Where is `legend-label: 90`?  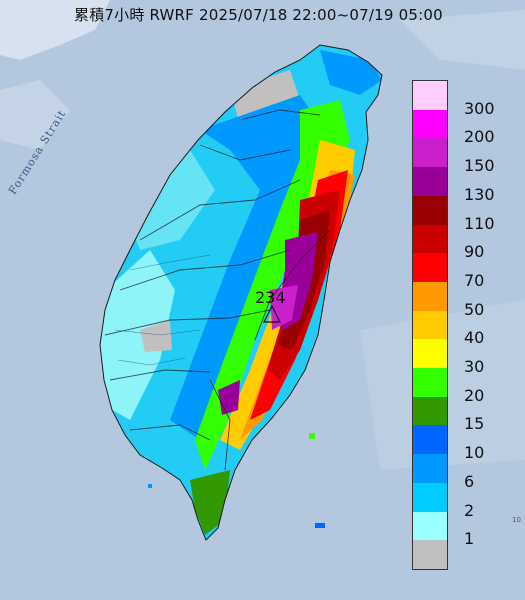 legend-label: 90 is located at coordinates (474, 252).